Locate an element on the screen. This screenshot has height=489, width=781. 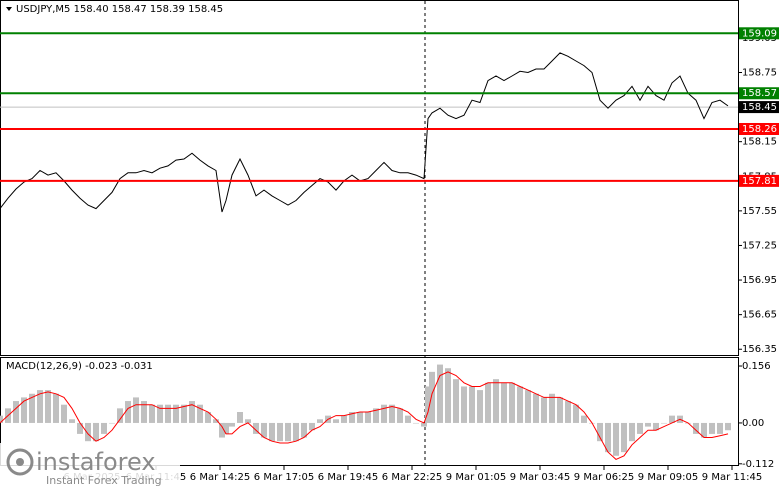
x-tick-label: 9 Mar 03:45 is located at coordinates (540, 477).